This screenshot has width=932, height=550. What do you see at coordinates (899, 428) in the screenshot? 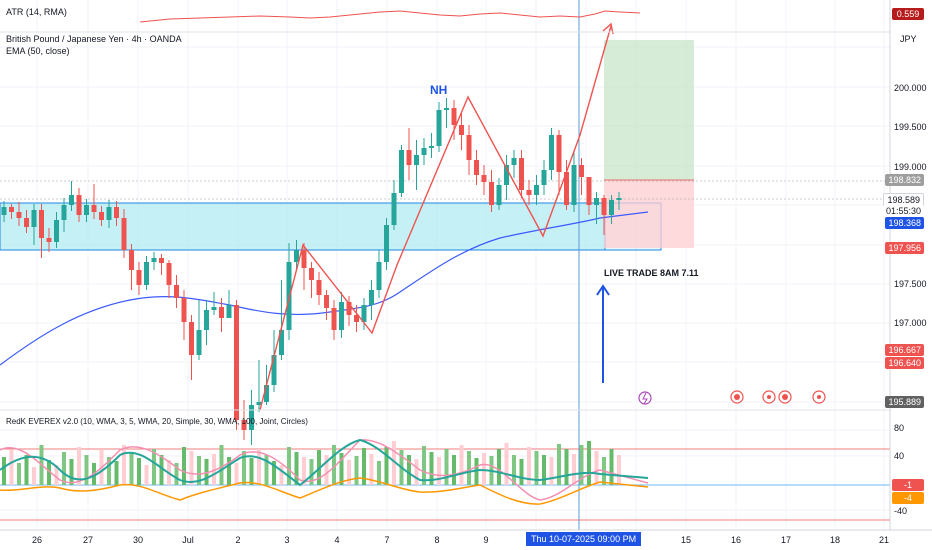
I see `osc-tick: 80` at bounding box center [899, 428].